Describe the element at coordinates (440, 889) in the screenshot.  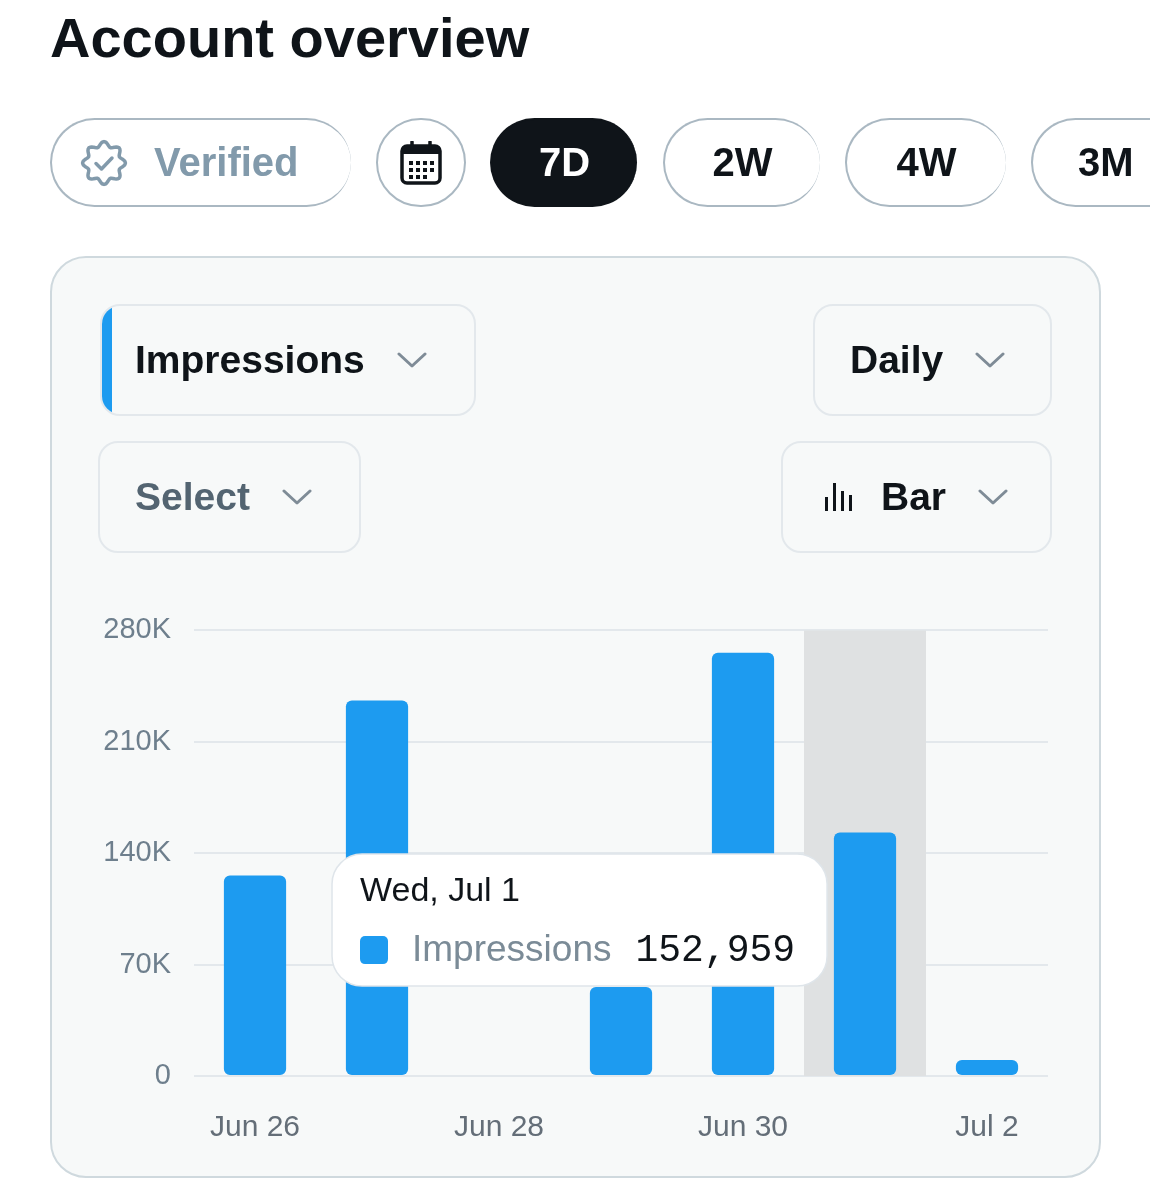
I see `annotation: Wed, Jul 1` at that location.